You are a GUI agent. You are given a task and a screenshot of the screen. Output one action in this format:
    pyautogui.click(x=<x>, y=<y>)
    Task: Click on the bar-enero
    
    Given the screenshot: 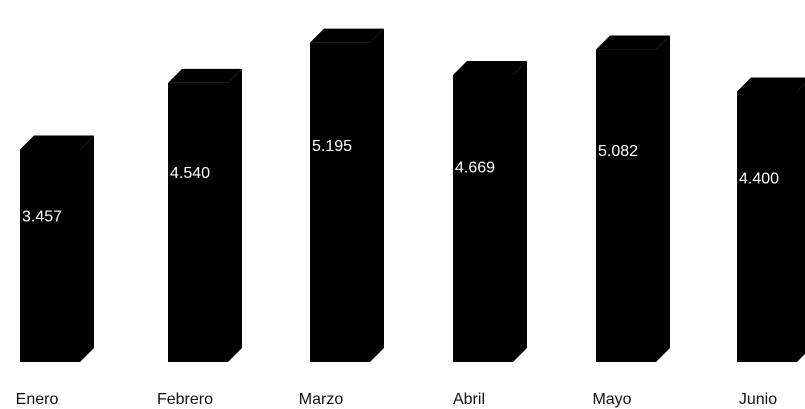 What is the action you would take?
    pyautogui.click(x=57, y=248)
    